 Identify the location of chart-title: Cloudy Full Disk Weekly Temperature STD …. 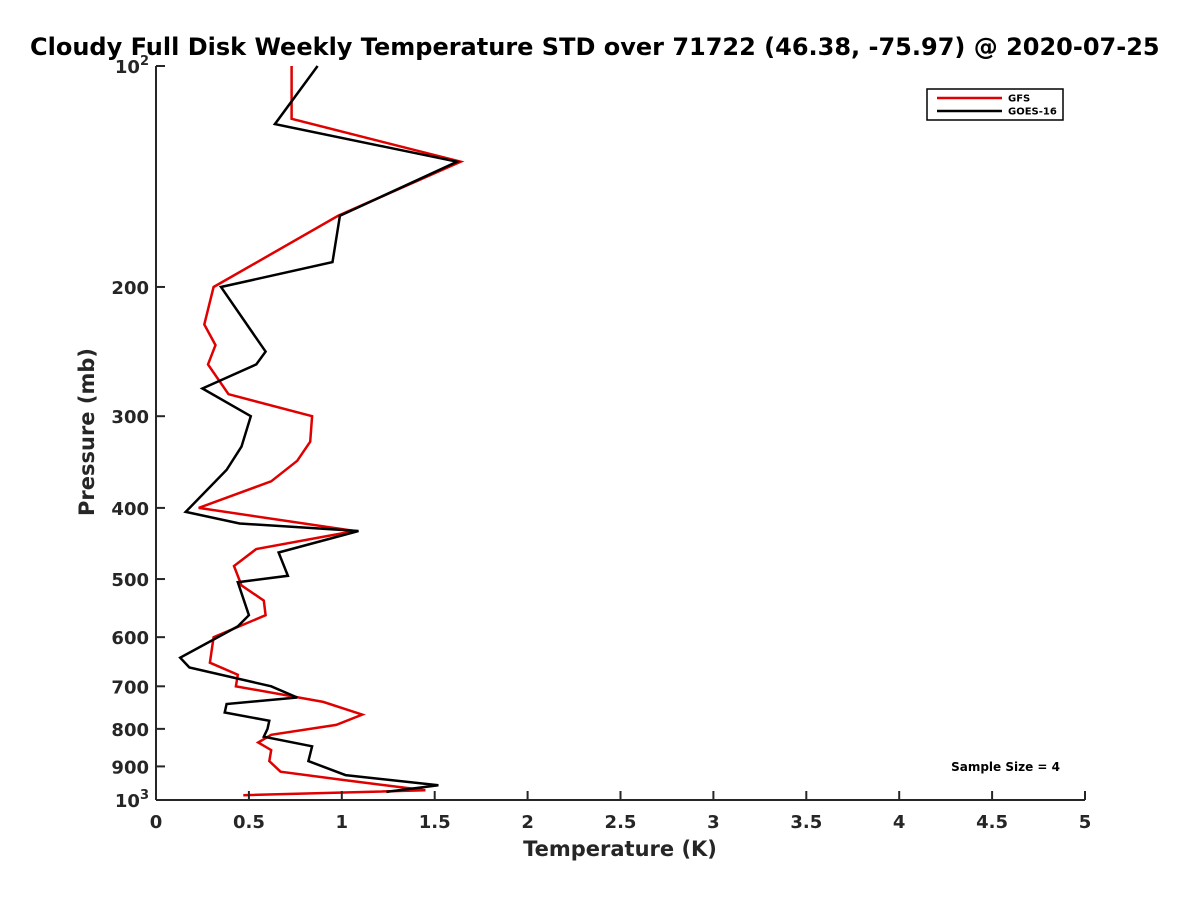
(595, 47).